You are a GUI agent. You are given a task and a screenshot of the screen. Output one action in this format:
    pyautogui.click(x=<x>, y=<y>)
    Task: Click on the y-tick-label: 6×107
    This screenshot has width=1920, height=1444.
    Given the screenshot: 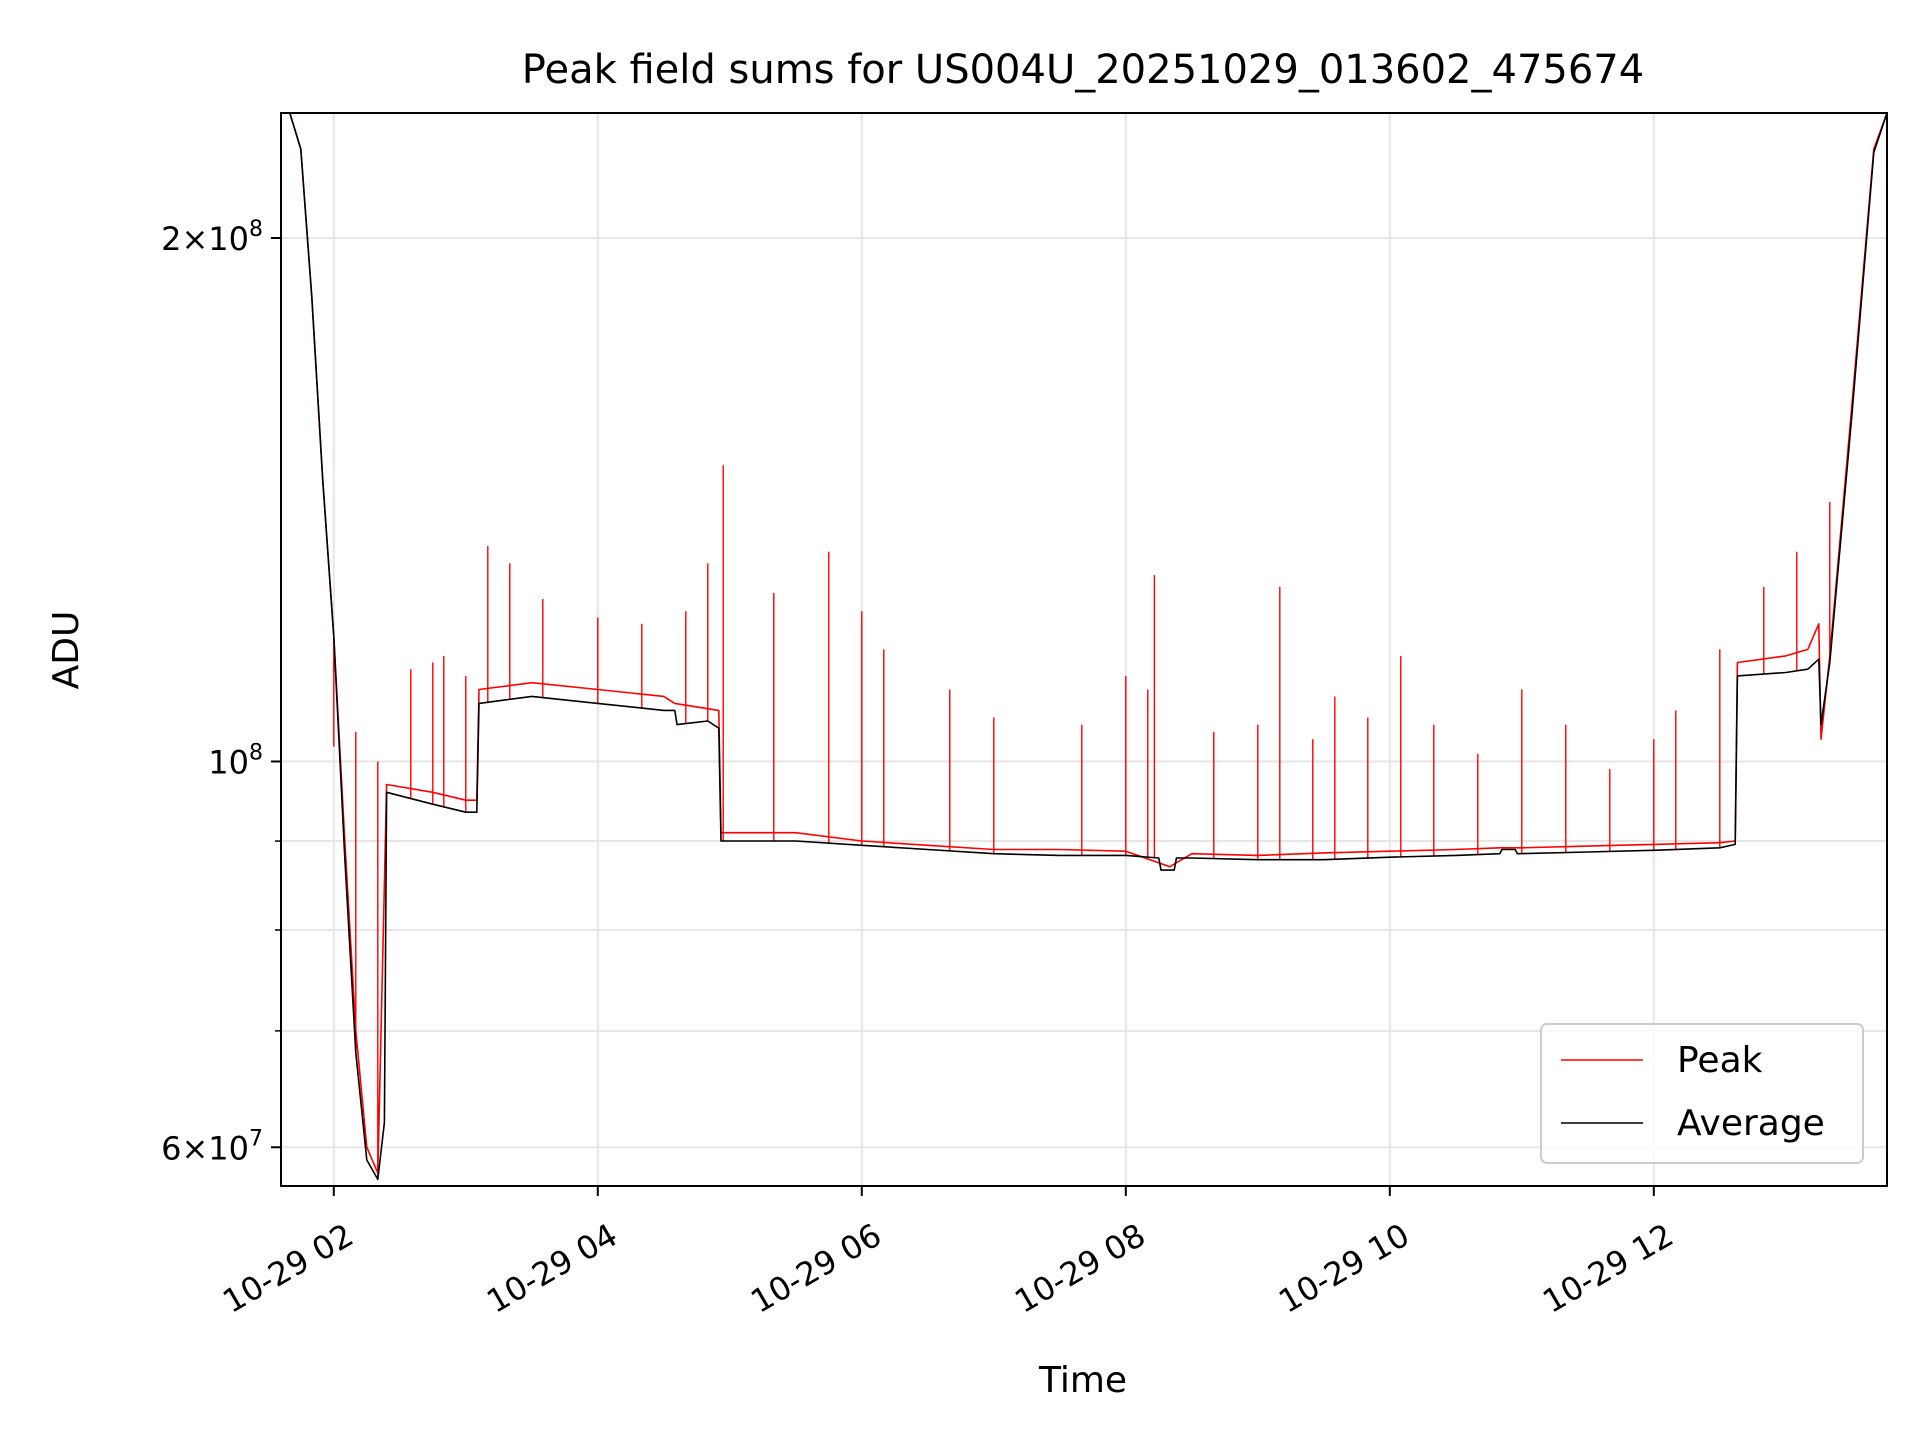 What is the action you would take?
    pyautogui.click(x=212, y=1146)
    